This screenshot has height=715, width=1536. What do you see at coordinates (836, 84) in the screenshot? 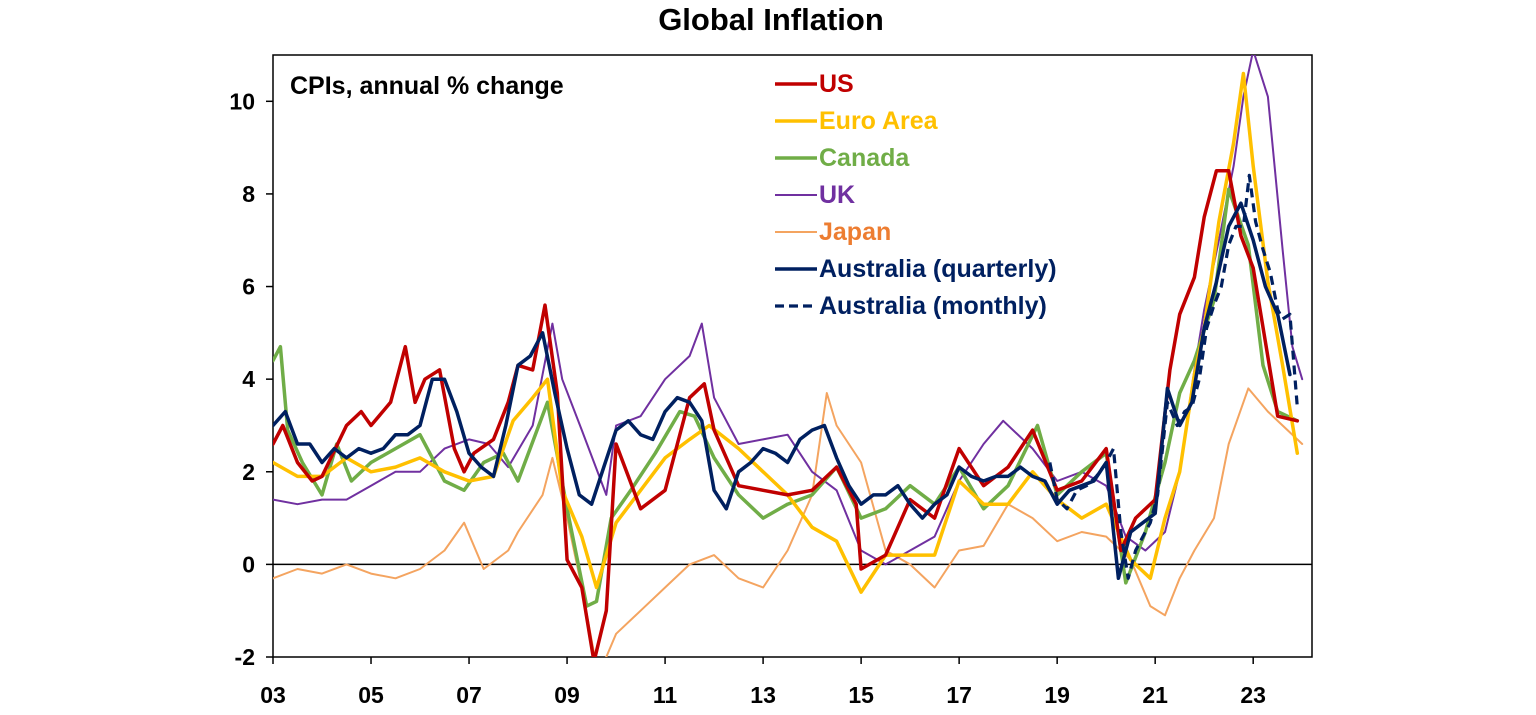
I see `legend-label-us: US` at bounding box center [836, 84].